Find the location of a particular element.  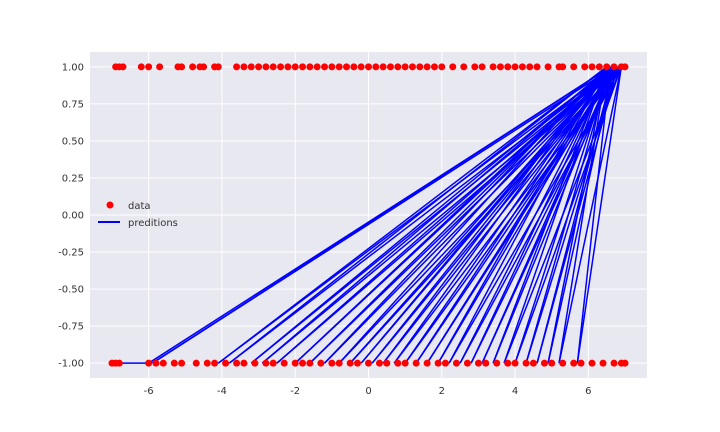

x-tick-label: 6 is located at coordinates (588, 391).